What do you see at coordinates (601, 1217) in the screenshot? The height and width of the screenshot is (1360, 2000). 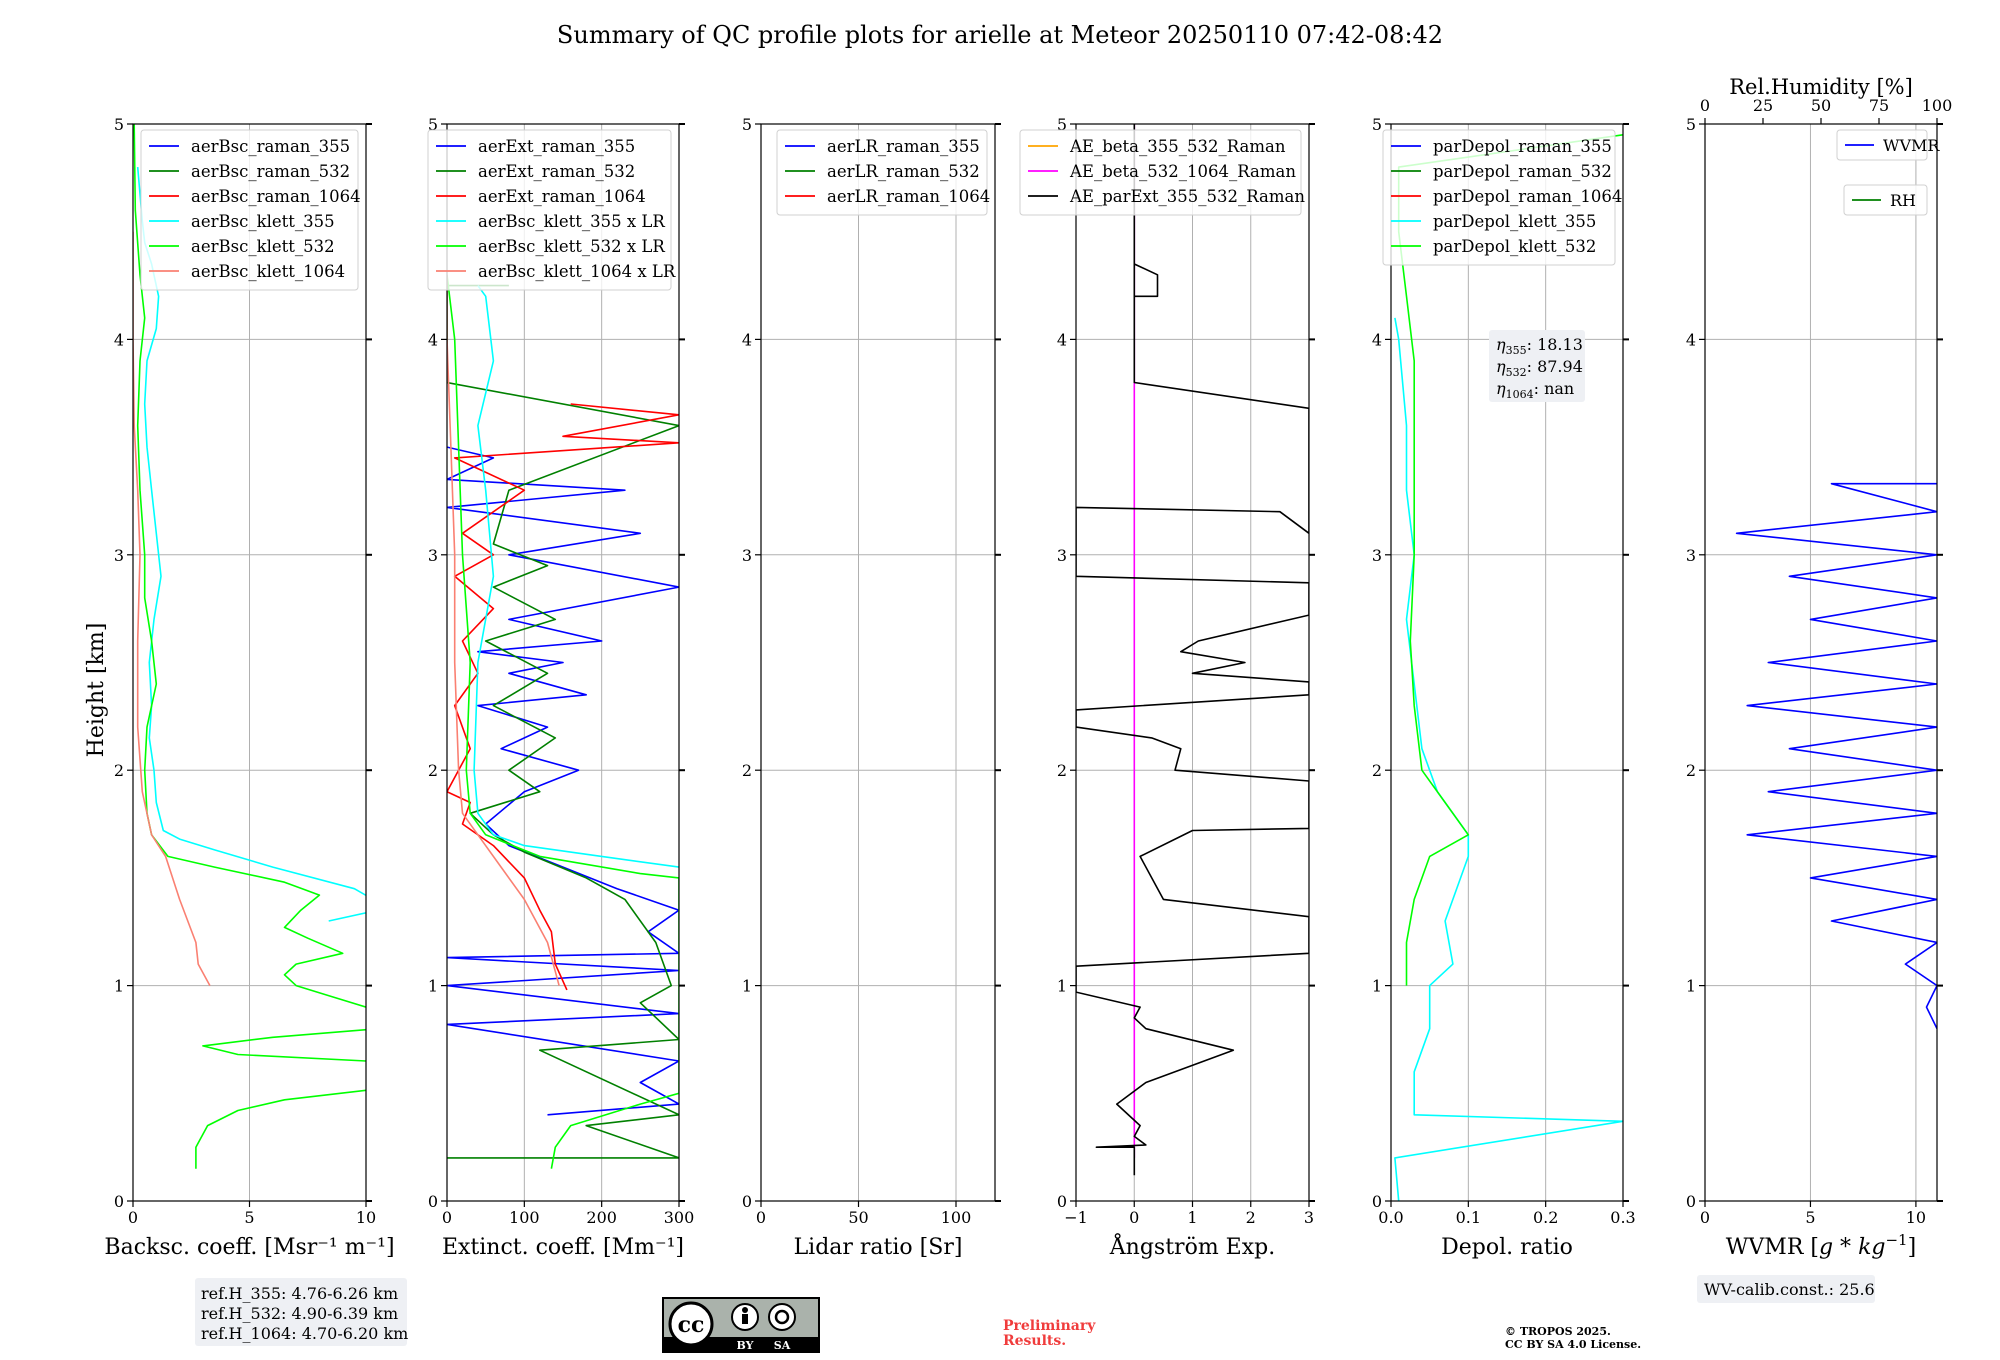 I see `x-tick-label: 200` at bounding box center [601, 1217].